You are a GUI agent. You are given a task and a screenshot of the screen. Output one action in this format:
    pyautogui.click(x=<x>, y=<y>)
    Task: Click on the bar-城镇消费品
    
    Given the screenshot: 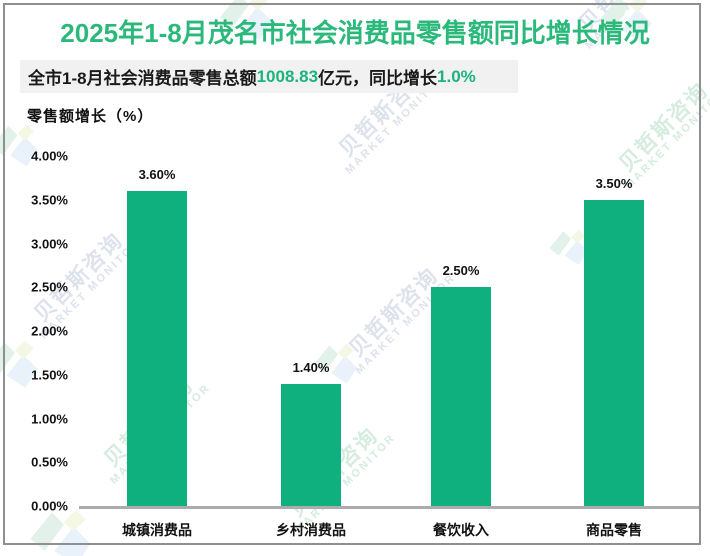 What is the action you would take?
    pyautogui.click(x=157, y=348)
    